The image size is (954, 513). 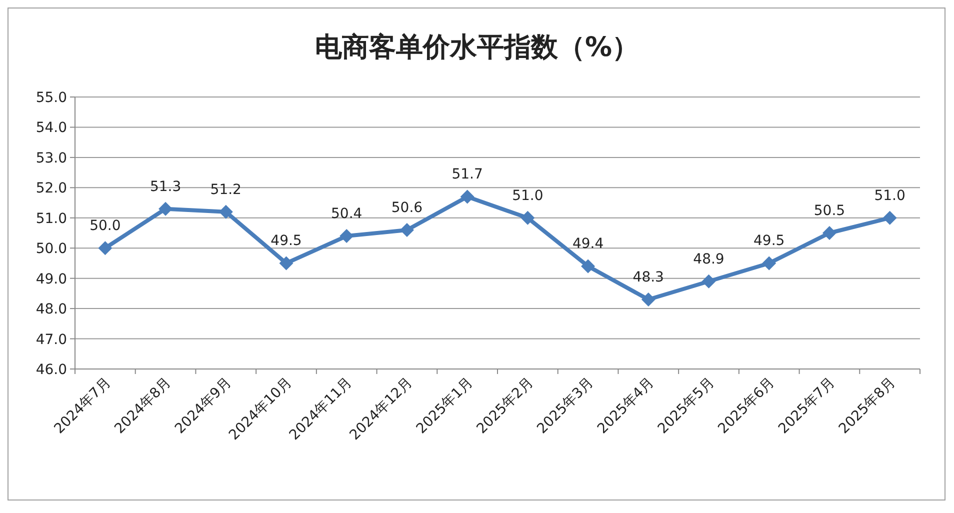 I want to click on data-label: 48.9, so click(x=708, y=259).